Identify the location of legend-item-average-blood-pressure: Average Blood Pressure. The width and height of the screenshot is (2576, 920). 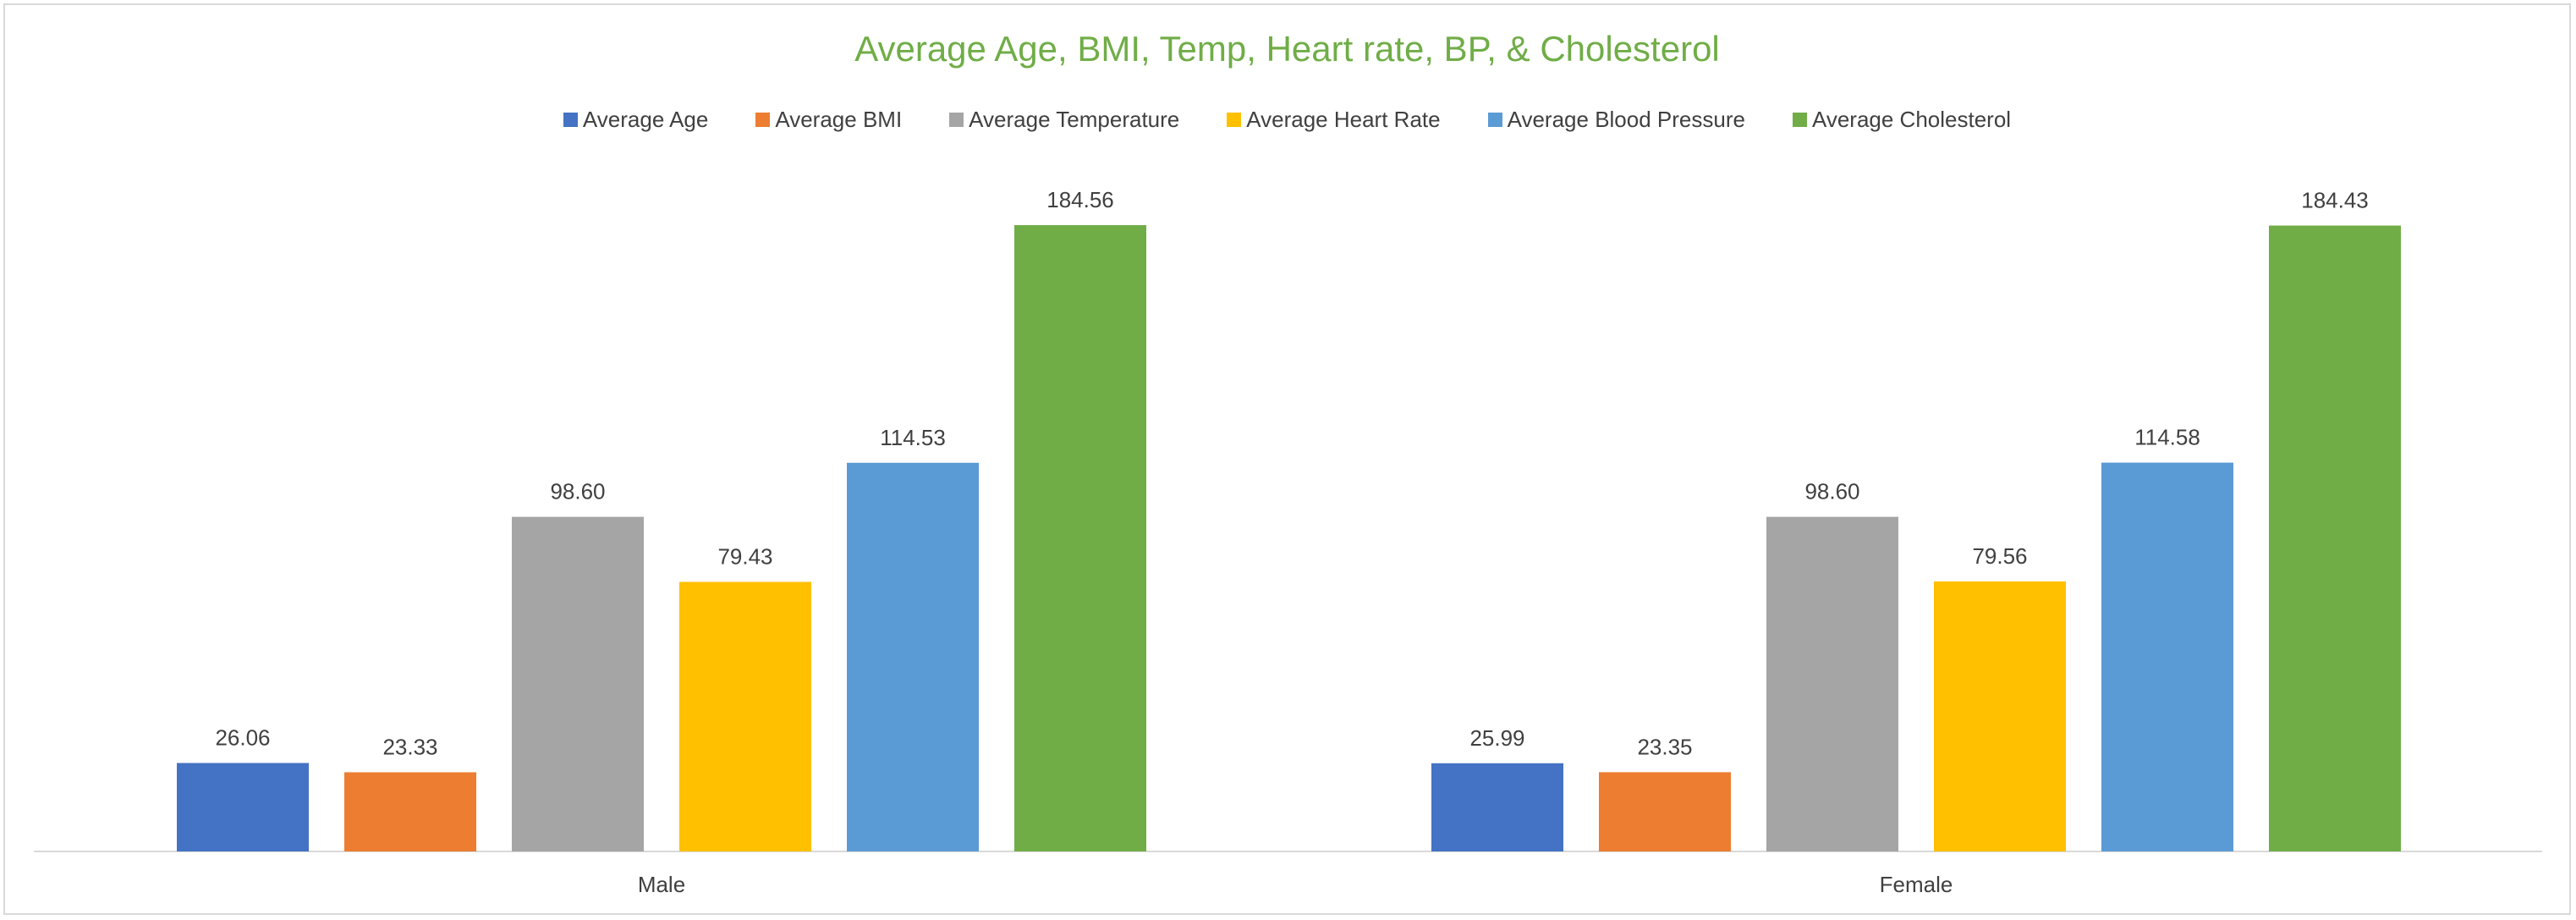
(1616, 120).